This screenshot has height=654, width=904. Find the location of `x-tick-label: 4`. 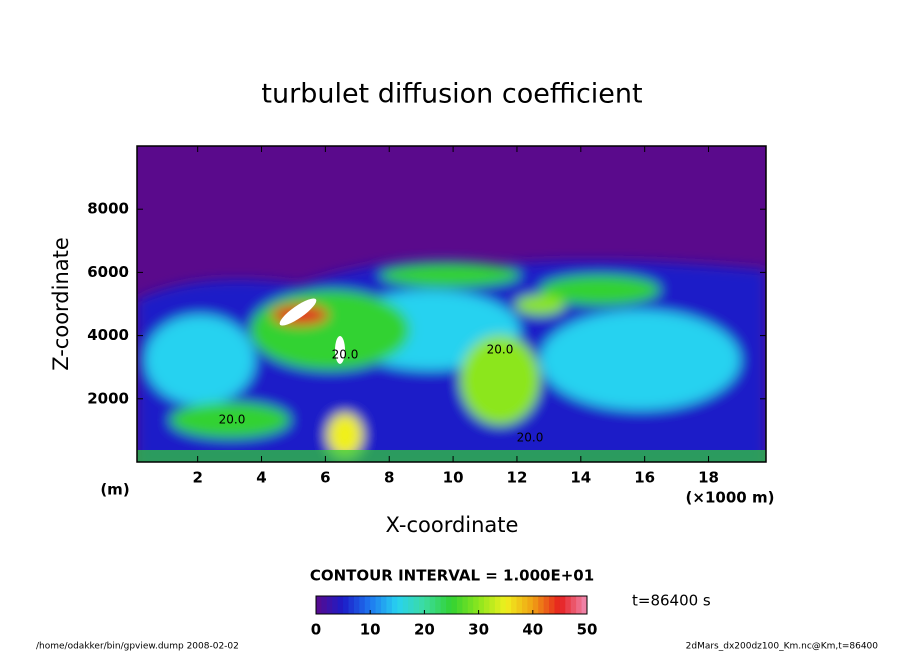

x-tick-label: 4 is located at coordinates (261, 478).